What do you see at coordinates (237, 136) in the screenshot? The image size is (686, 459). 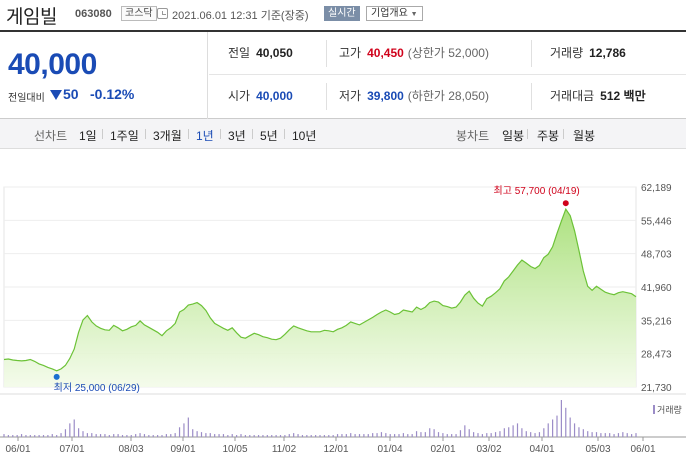 I see `tab-period: 3년` at bounding box center [237, 136].